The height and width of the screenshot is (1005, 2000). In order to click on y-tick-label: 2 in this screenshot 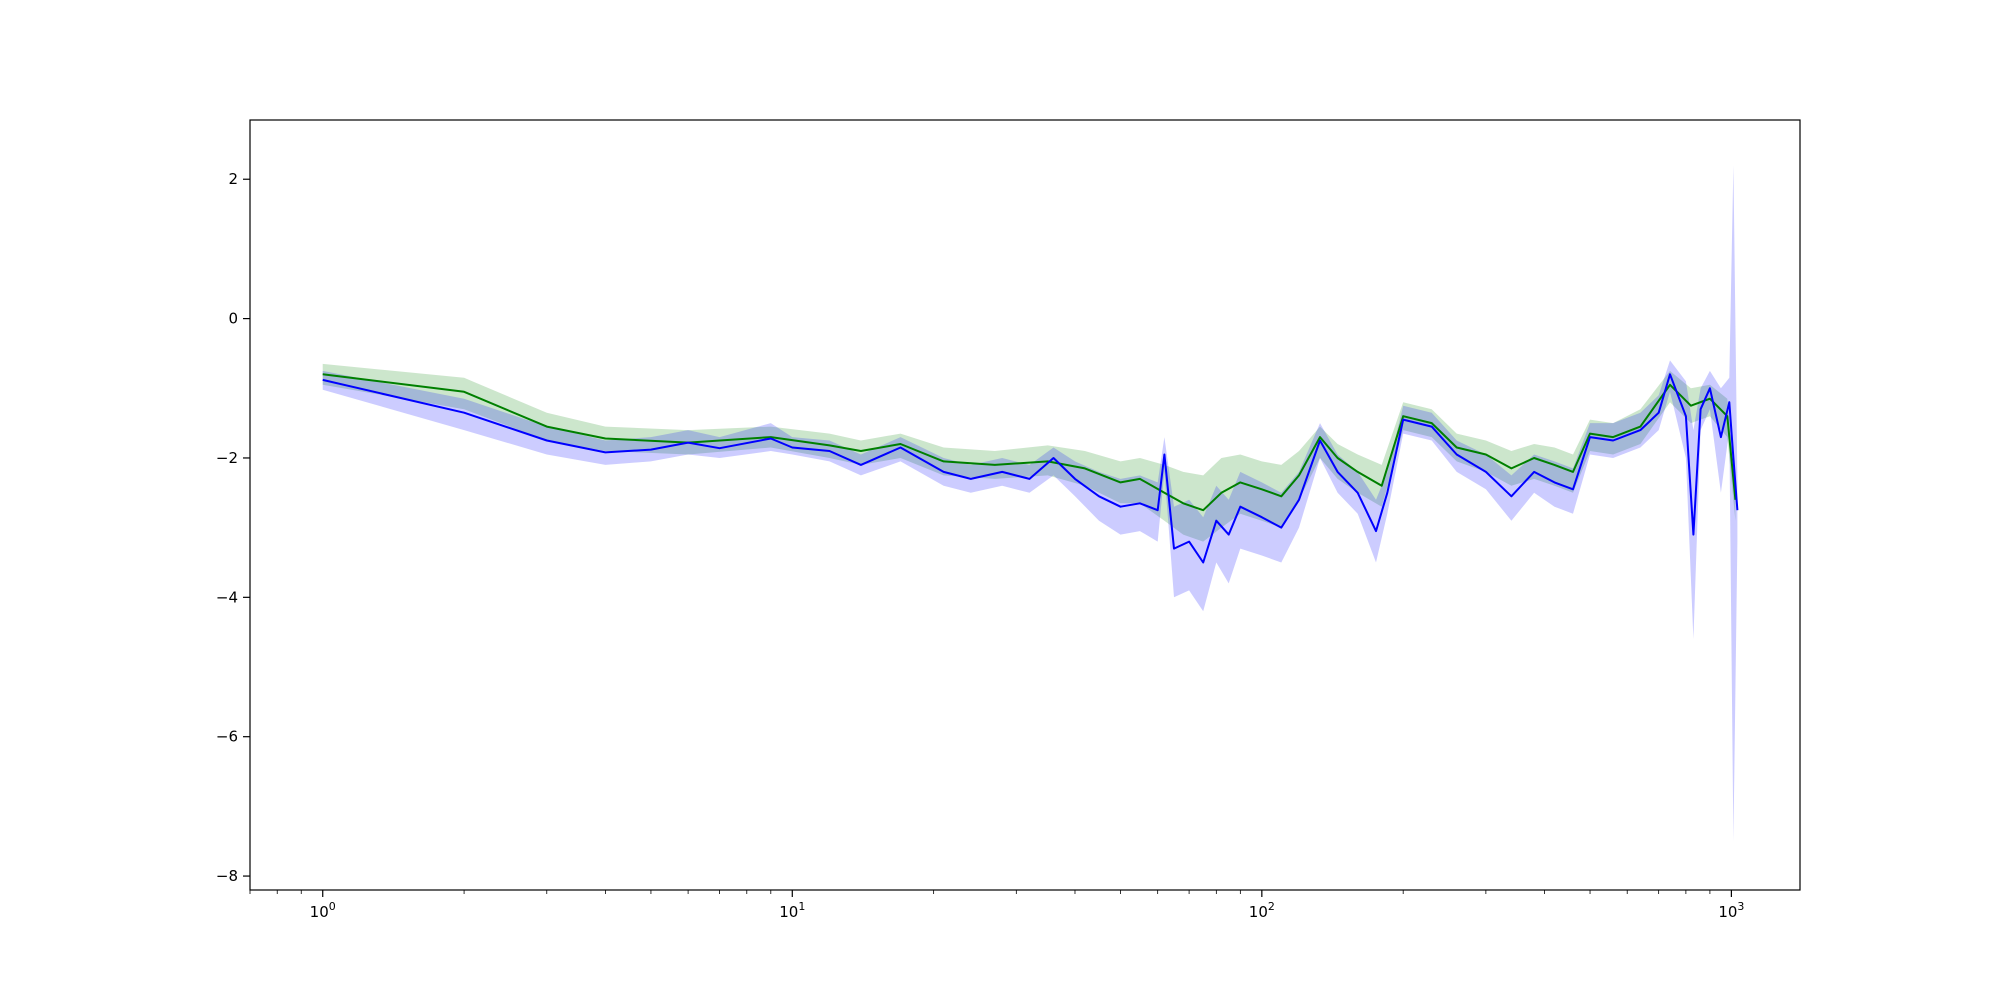, I will do `click(233, 179)`.